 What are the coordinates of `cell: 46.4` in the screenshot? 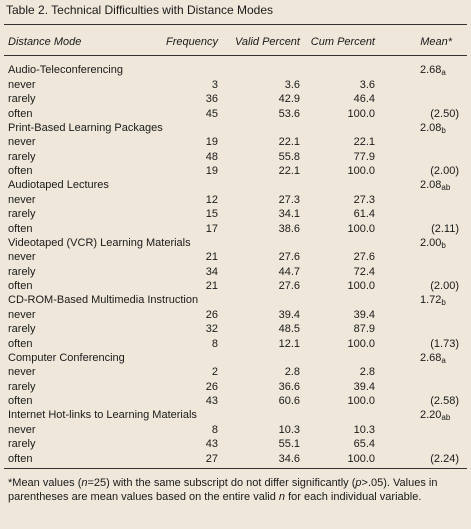 It's located at (364, 99).